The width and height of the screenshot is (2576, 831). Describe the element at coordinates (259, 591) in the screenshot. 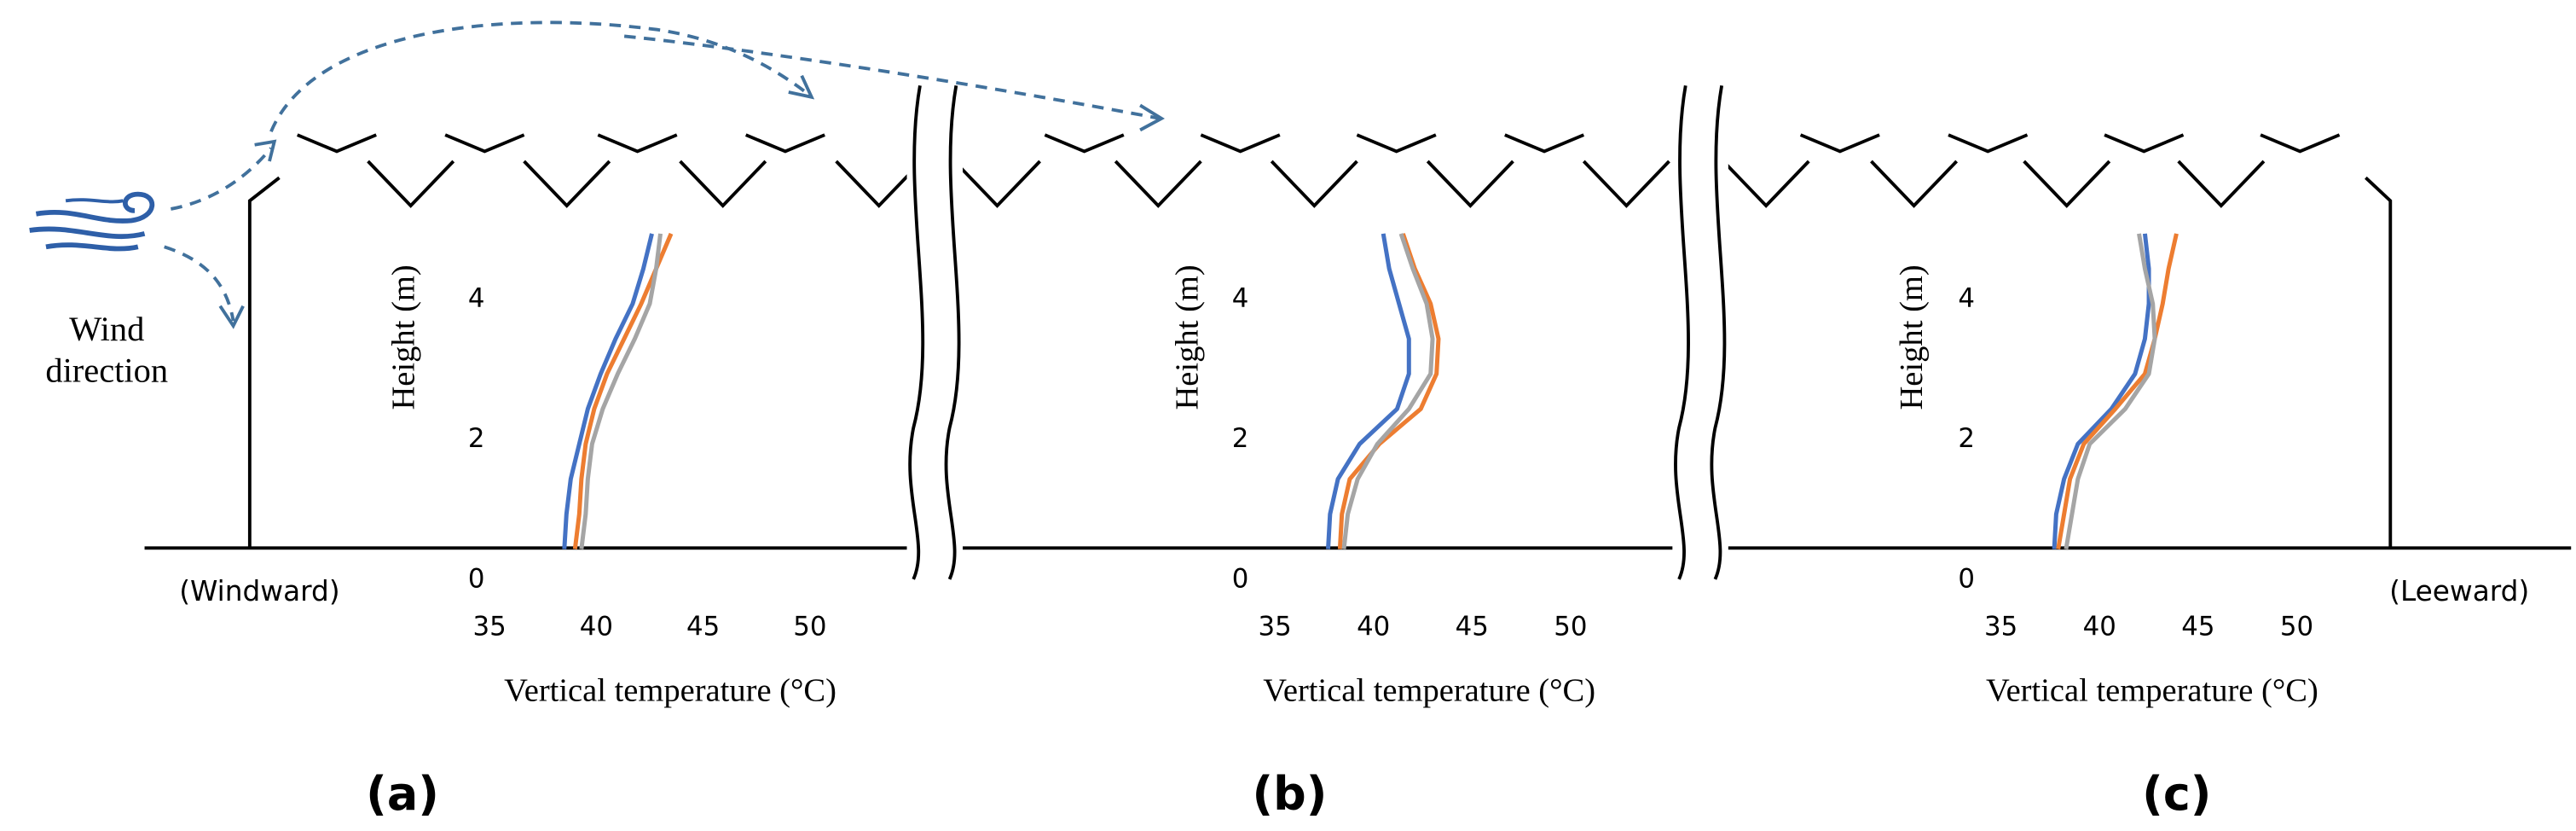

I see `windward-label: (Windward)` at that location.